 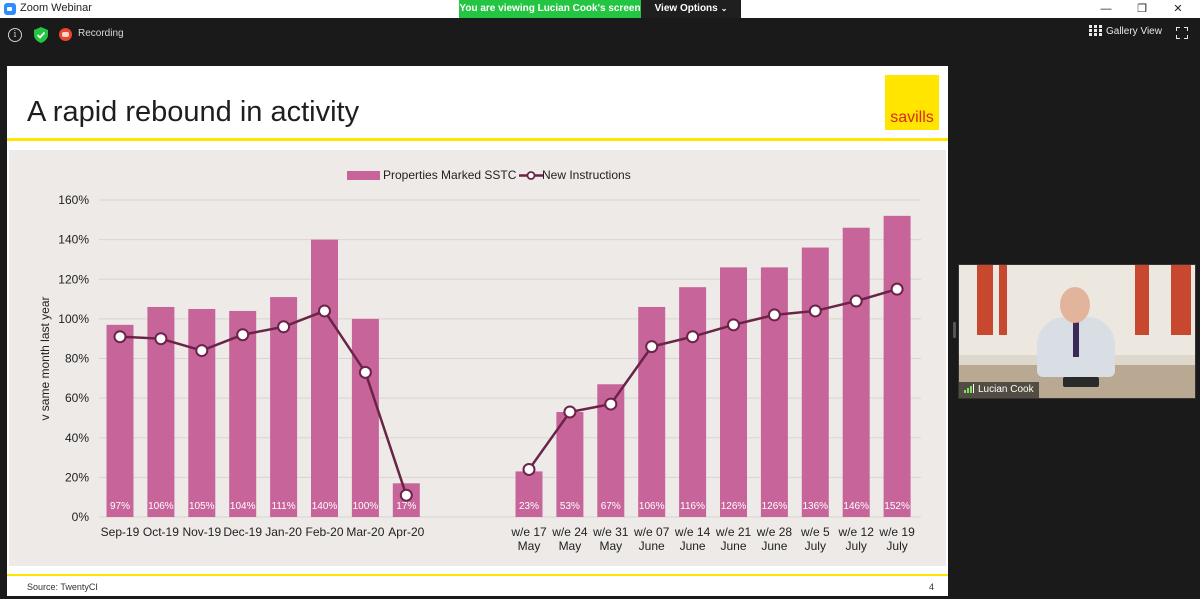 What do you see at coordinates (120, 532) in the screenshot?
I see `x-tick-label: Sep-19` at bounding box center [120, 532].